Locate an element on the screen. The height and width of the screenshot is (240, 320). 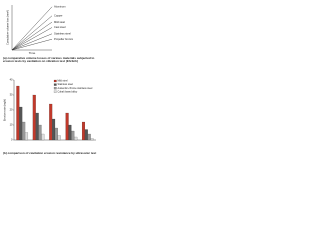
series-label: Mild steel is located at coordinates (59, 22).